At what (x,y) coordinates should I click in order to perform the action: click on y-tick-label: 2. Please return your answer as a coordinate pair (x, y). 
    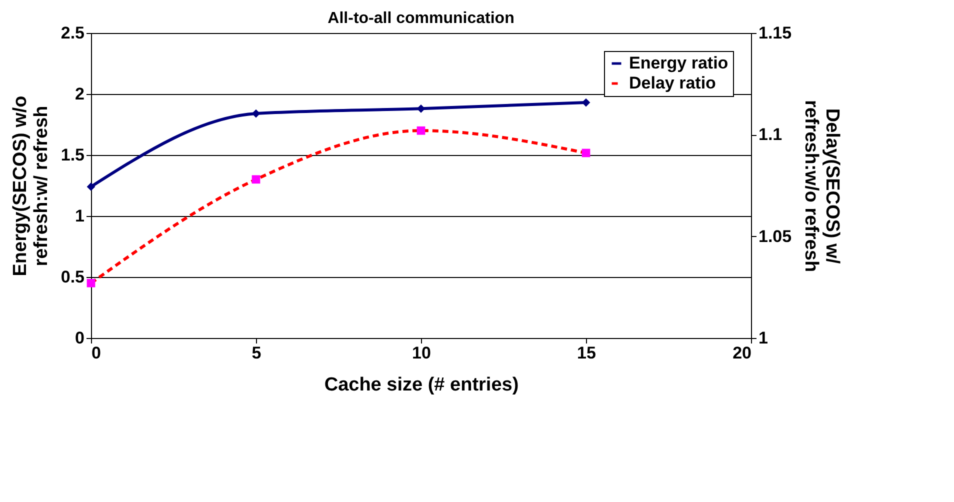
    Looking at the image, I should click on (79, 94).